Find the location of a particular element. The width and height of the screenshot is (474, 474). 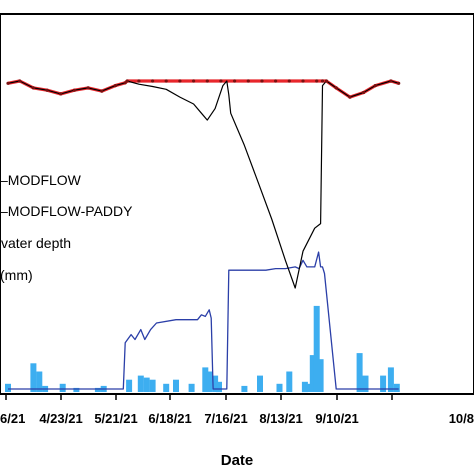

x-tick-label: 6/21 is located at coordinates (12, 418).